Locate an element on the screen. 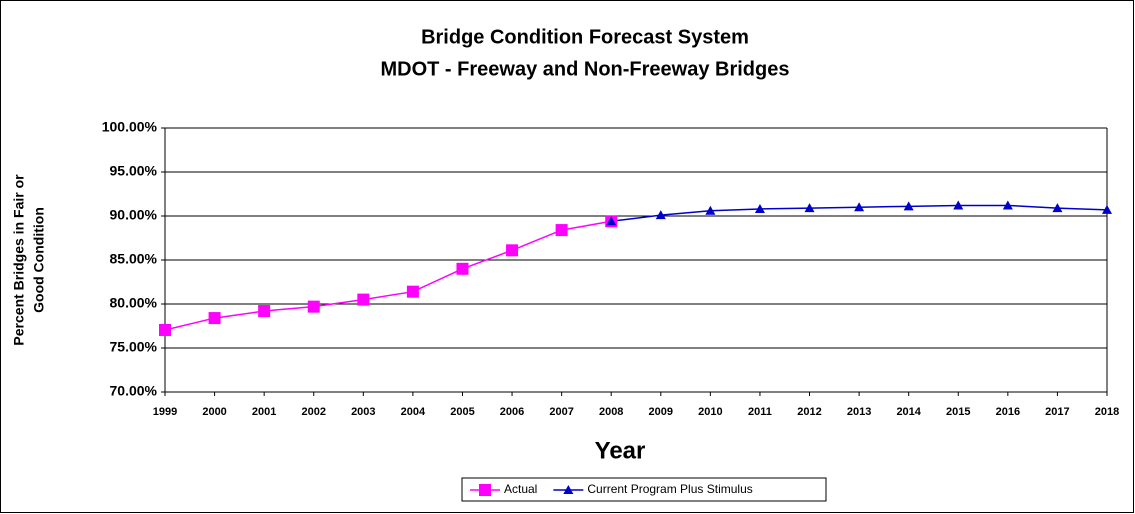 The height and width of the screenshot is (514, 1135). x-tick-label: 2001 is located at coordinates (264, 412).